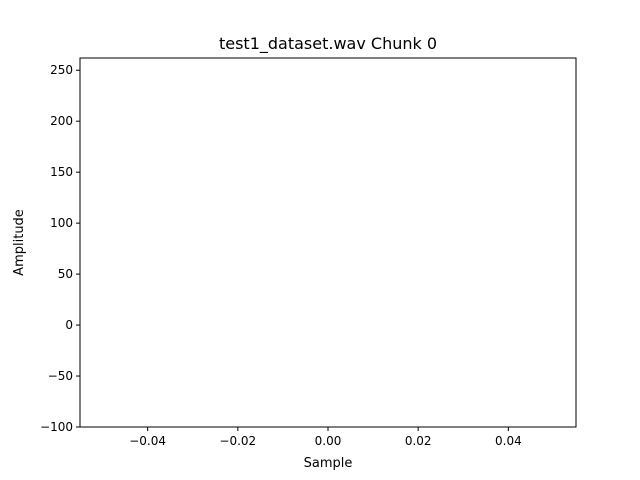 Image resolution: width=640 pixels, height=480 pixels. Describe the element at coordinates (65, 274) in the screenshot. I see `y-tick-label: 50` at that location.